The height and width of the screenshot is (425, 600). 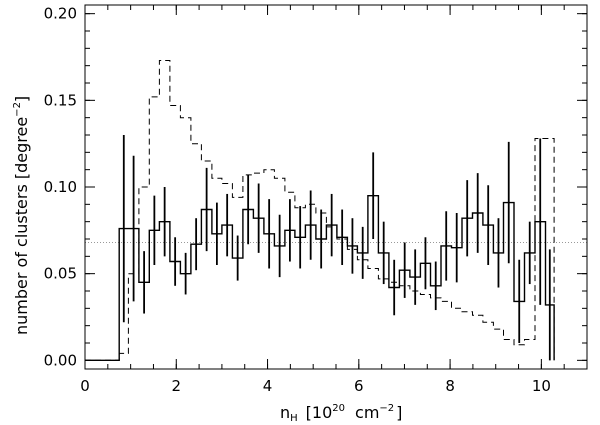 What do you see at coordinates (367, 412) in the screenshot?
I see `x-label-unit: cm` at bounding box center [367, 412].